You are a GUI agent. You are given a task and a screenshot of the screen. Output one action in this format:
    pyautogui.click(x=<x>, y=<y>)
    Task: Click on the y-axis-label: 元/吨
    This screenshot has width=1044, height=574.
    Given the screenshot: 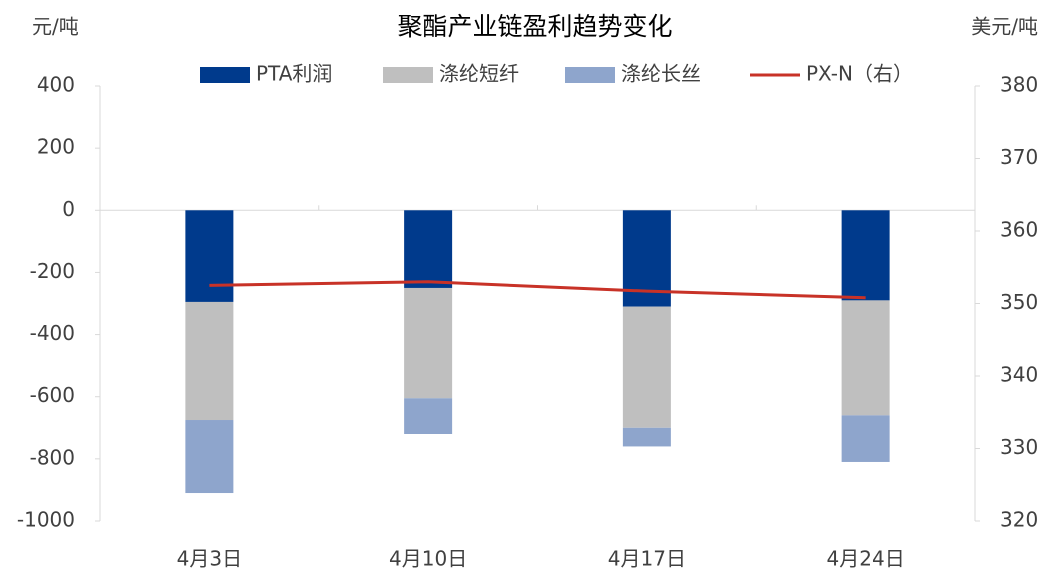 What is the action you would take?
    pyautogui.click(x=55, y=27)
    